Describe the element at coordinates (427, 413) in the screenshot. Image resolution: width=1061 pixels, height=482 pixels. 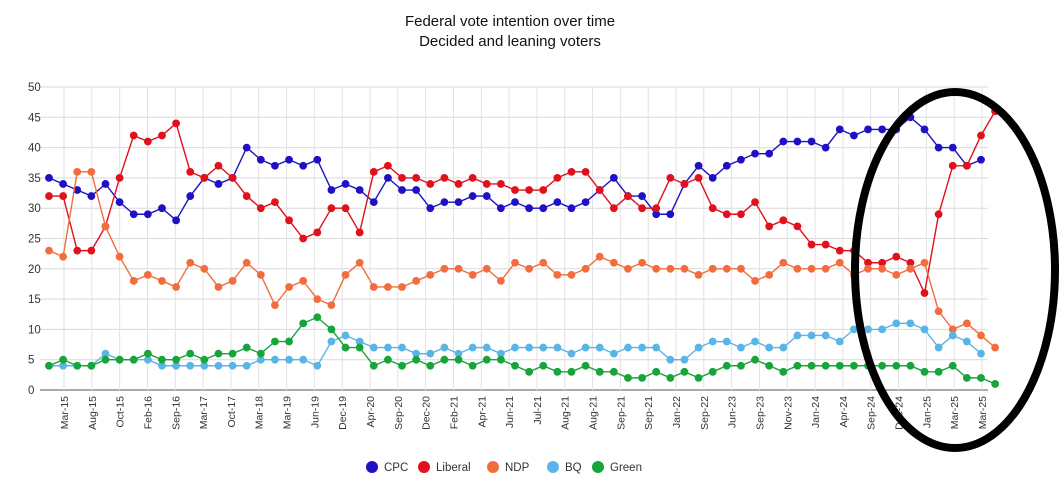
I see `x-tick-label: Dec-20` at that location.